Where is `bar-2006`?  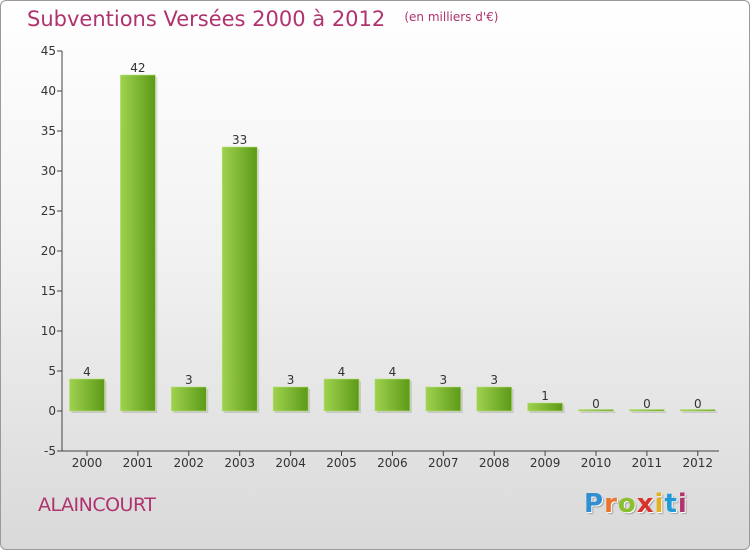 bar-2006 is located at coordinates (392, 395).